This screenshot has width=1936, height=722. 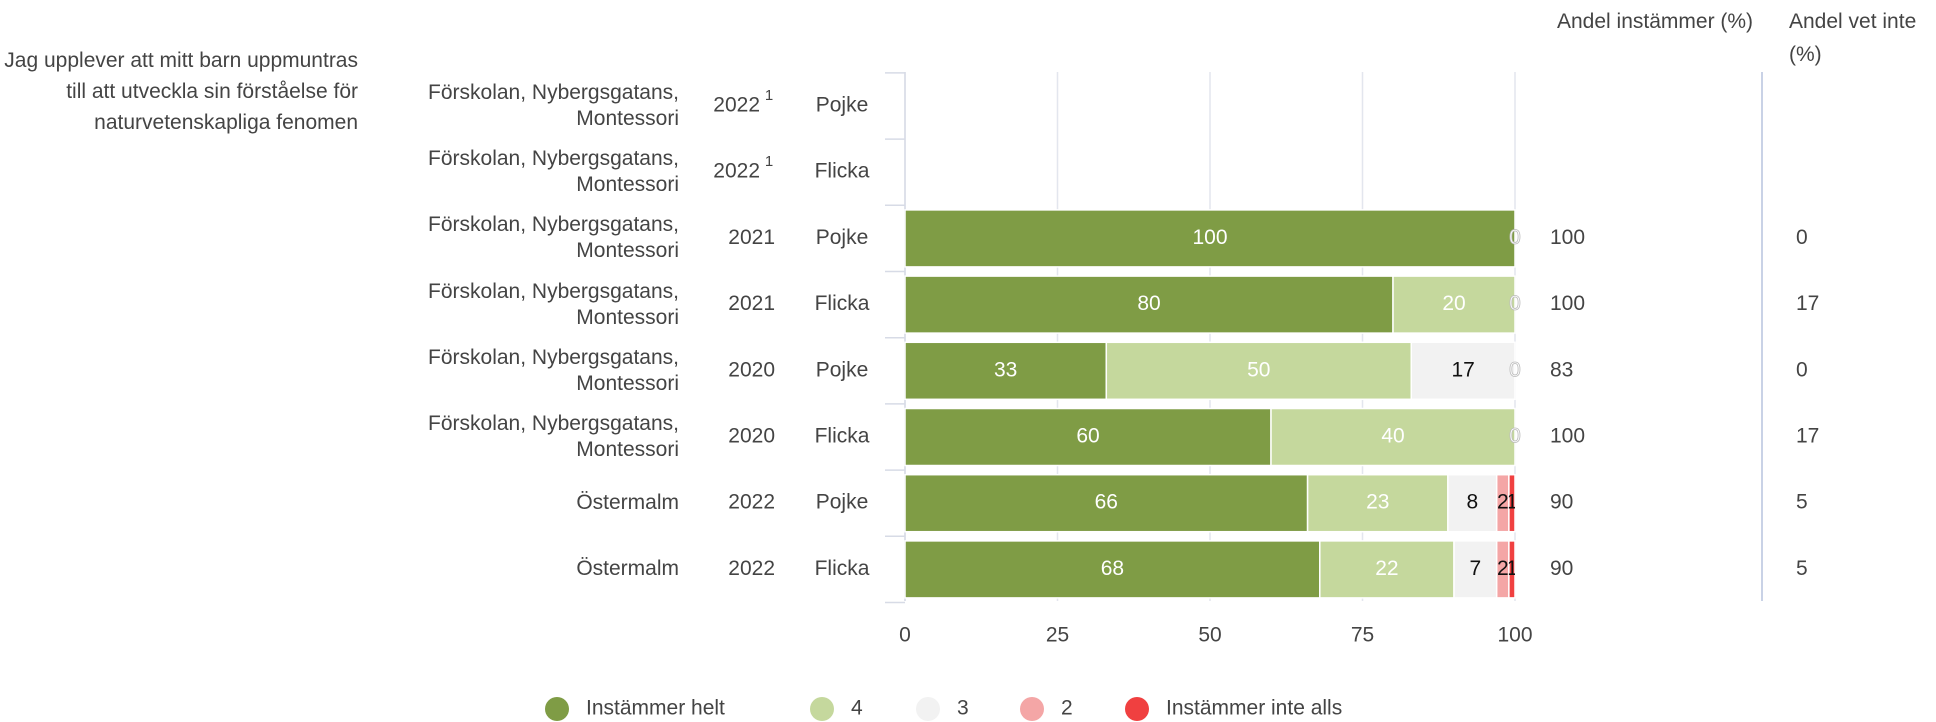 What do you see at coordinates (1067, 708) in the screenshot?
I see `legend-label: 2` at bounding box center [1067, 708].